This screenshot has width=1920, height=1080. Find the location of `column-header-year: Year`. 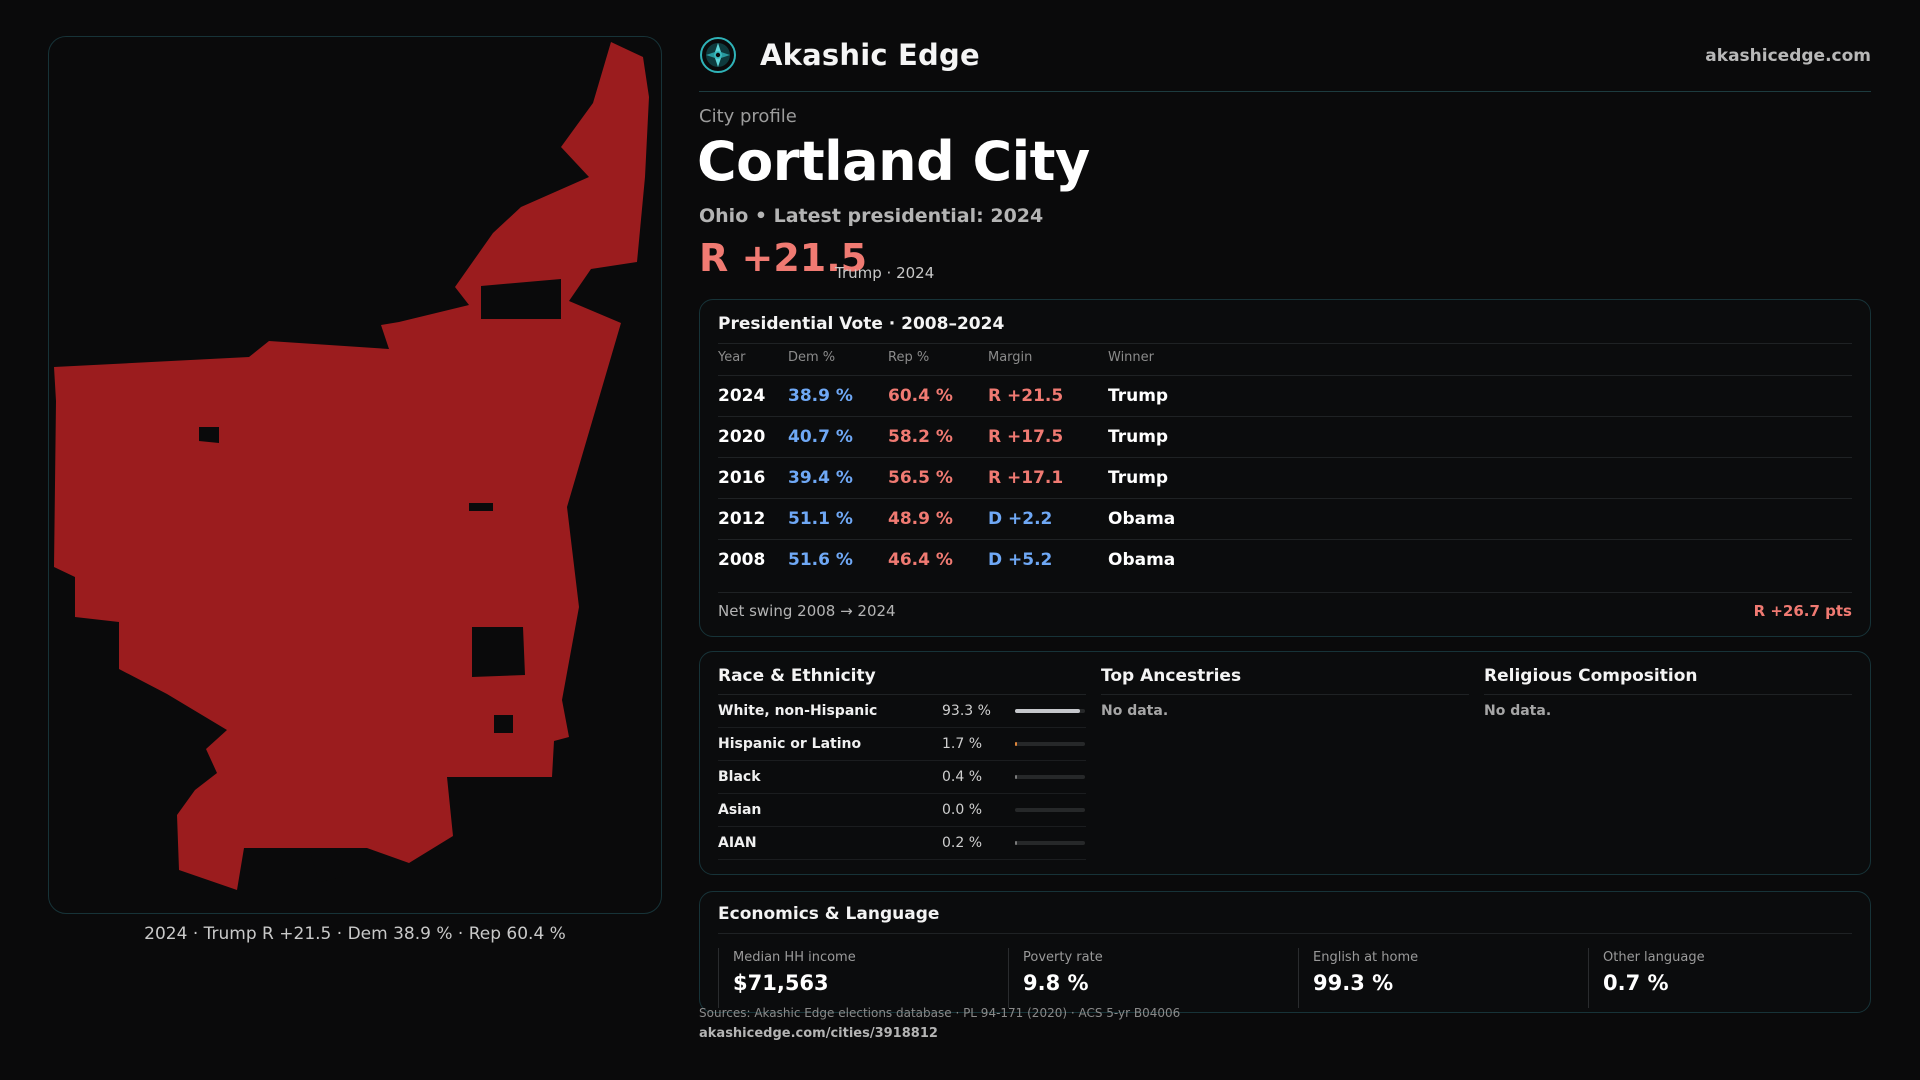

column-header-year: Year is located at coordinates (732, 357).